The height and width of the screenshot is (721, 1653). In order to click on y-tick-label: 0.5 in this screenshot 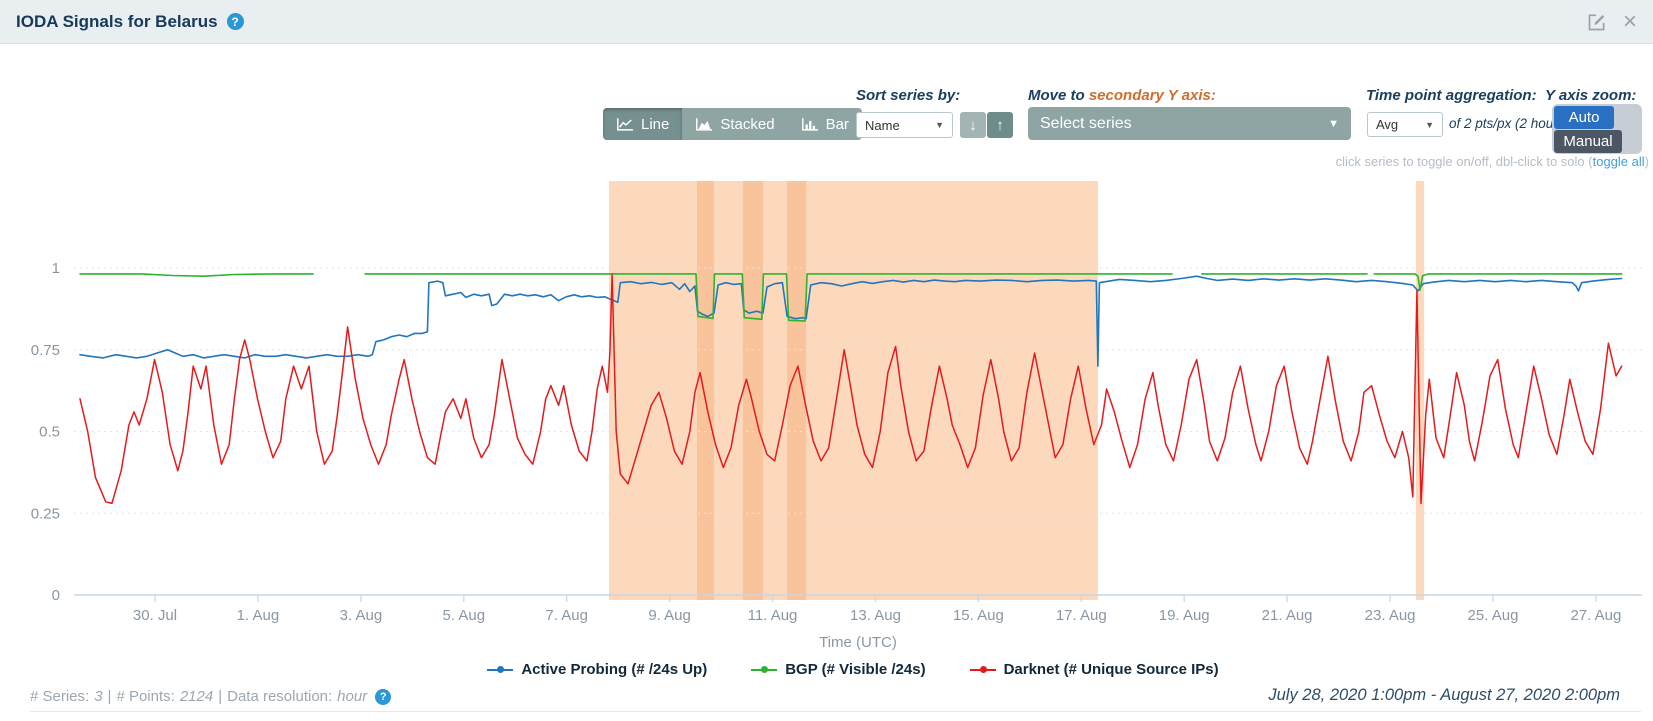, I will do `click(49, 432)`.